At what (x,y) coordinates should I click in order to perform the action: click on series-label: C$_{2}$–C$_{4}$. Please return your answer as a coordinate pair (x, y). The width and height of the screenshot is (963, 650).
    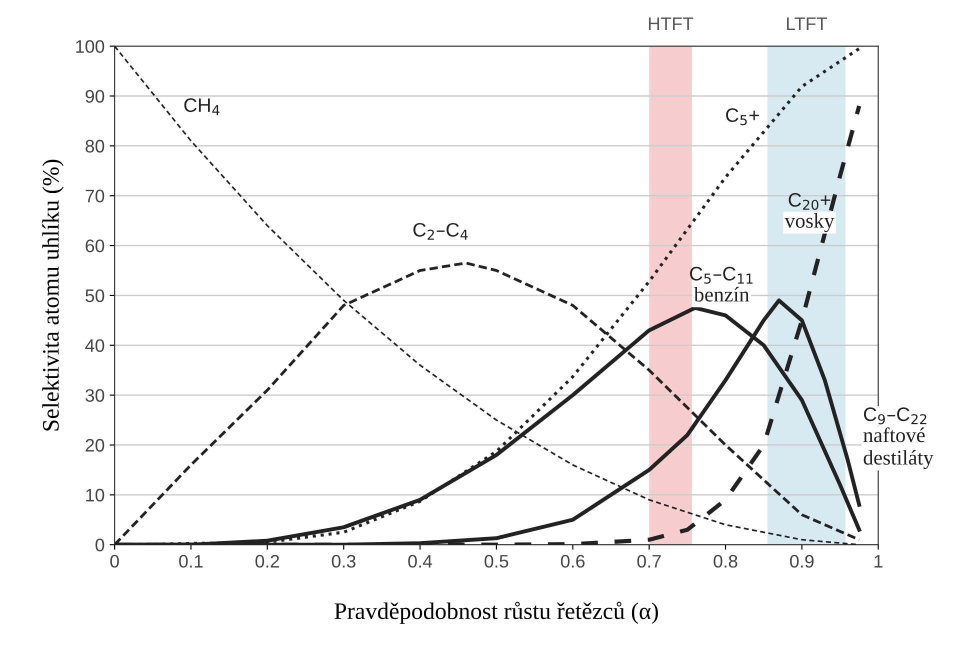
    Looking at the image, I should click on (440, 231).